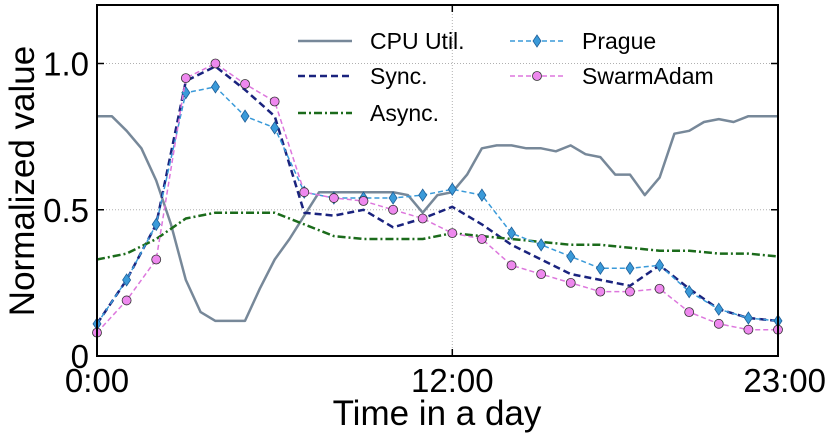 This screenshot has width=830, height=440. What do you see at coordinates (80, 356) in the screenshot?
I see `y-tick-label: 0` at bounding box center [80, 356].